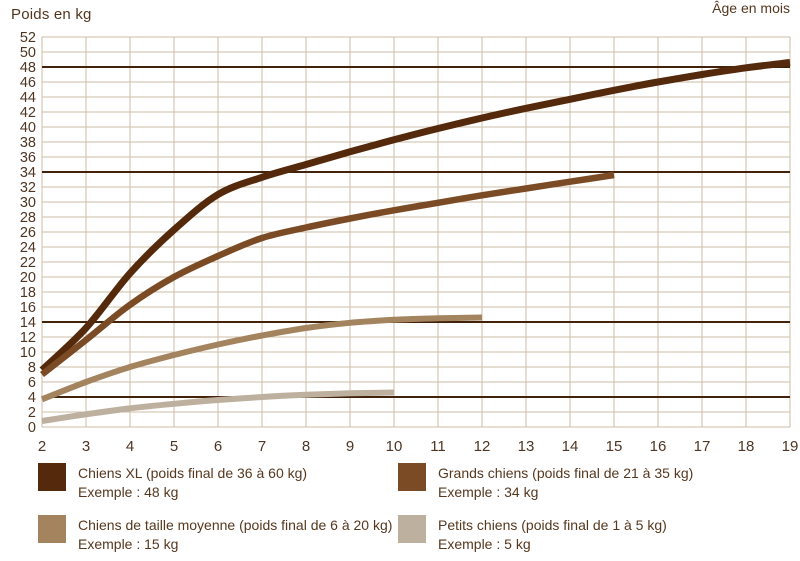 The width and height of the screenshot is (800, 561). What do you see at coordinates (28, 188) in the screenshot?
I see `y-tick-label: 32` at bounding box center [28, 188].